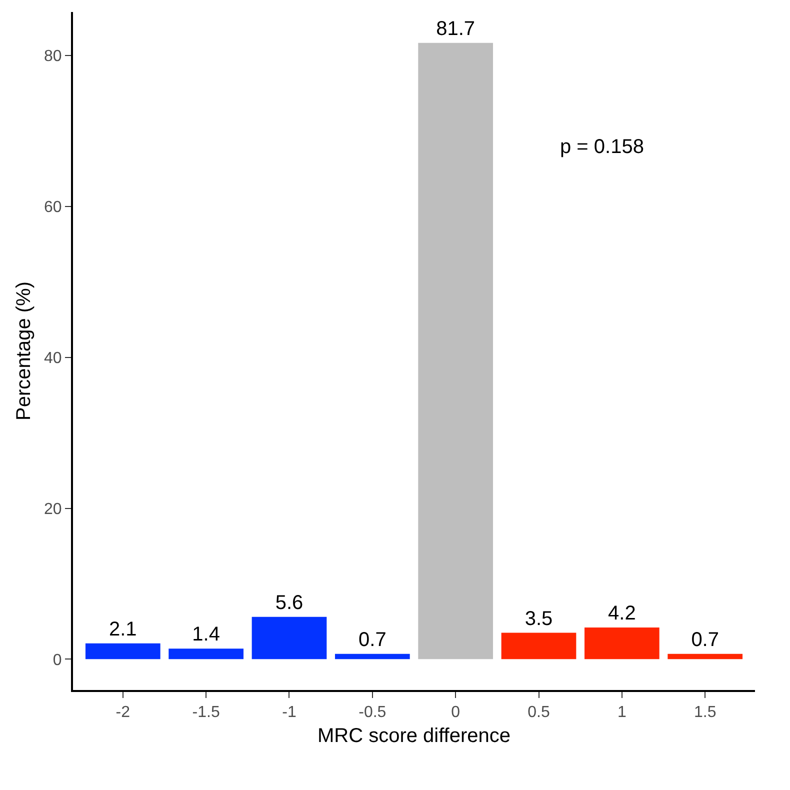  Describe the element at coordinates (53, 509) in the screenshot. I see `y-tick-label: 20` at that location.